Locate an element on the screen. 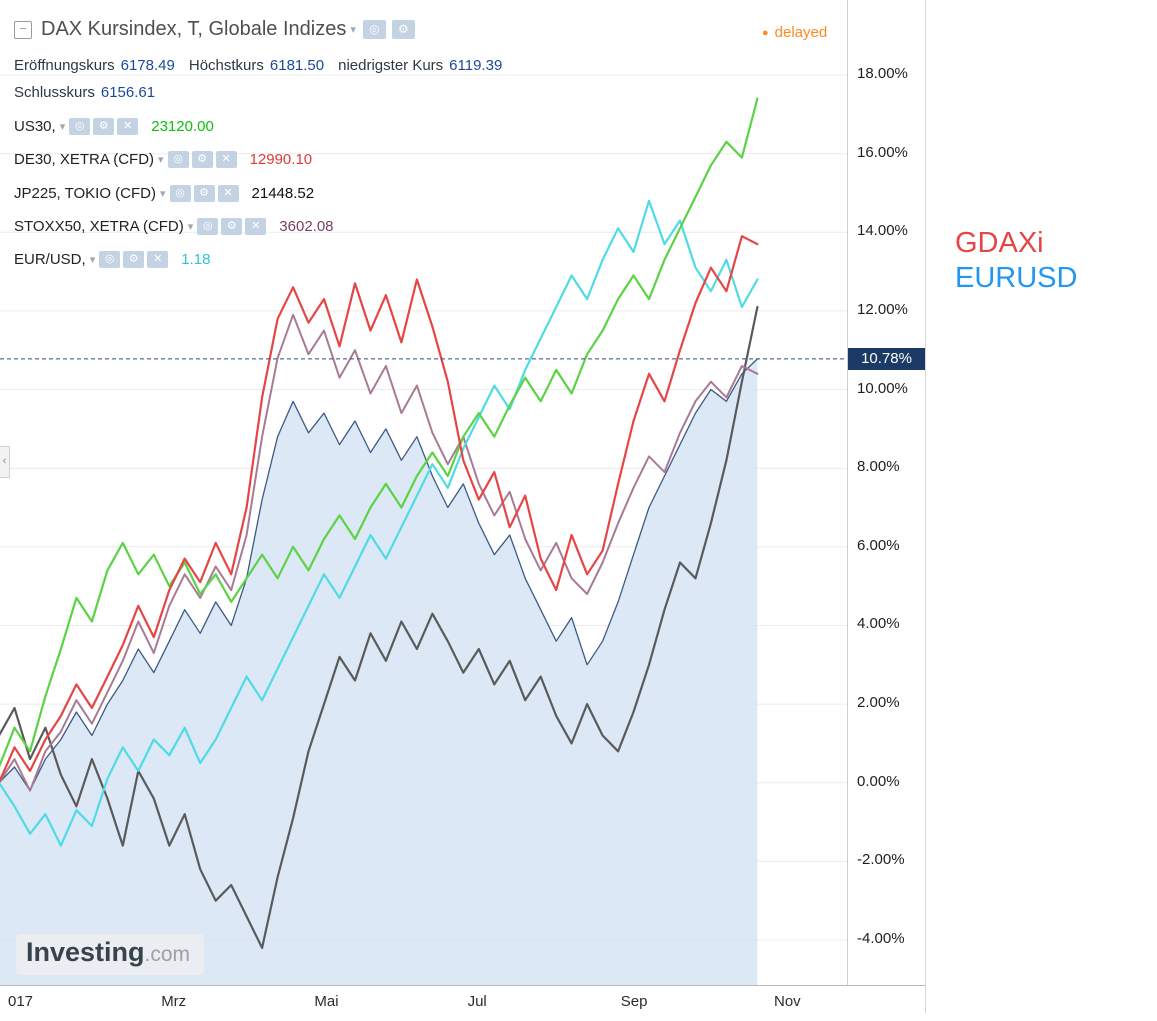 This screenshot has width=1157, height=1021. time-tick: 017 is located at coordinates (21, 1001).